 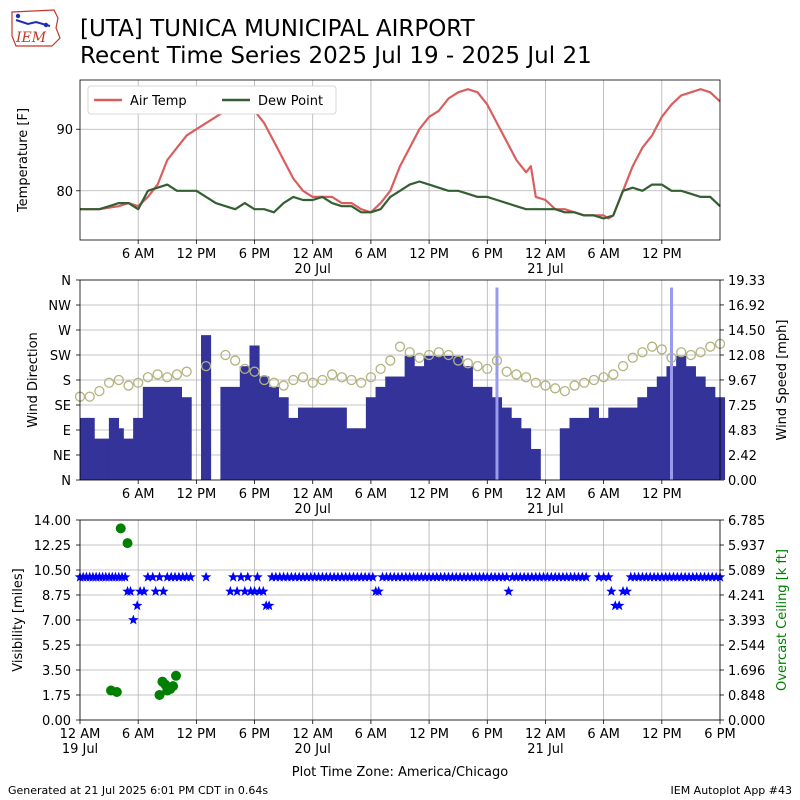 What do you see at coordinates (56, 596) in the screenshot?
I see `y-tick-label: 8.75` at bounding box center [56, 596].